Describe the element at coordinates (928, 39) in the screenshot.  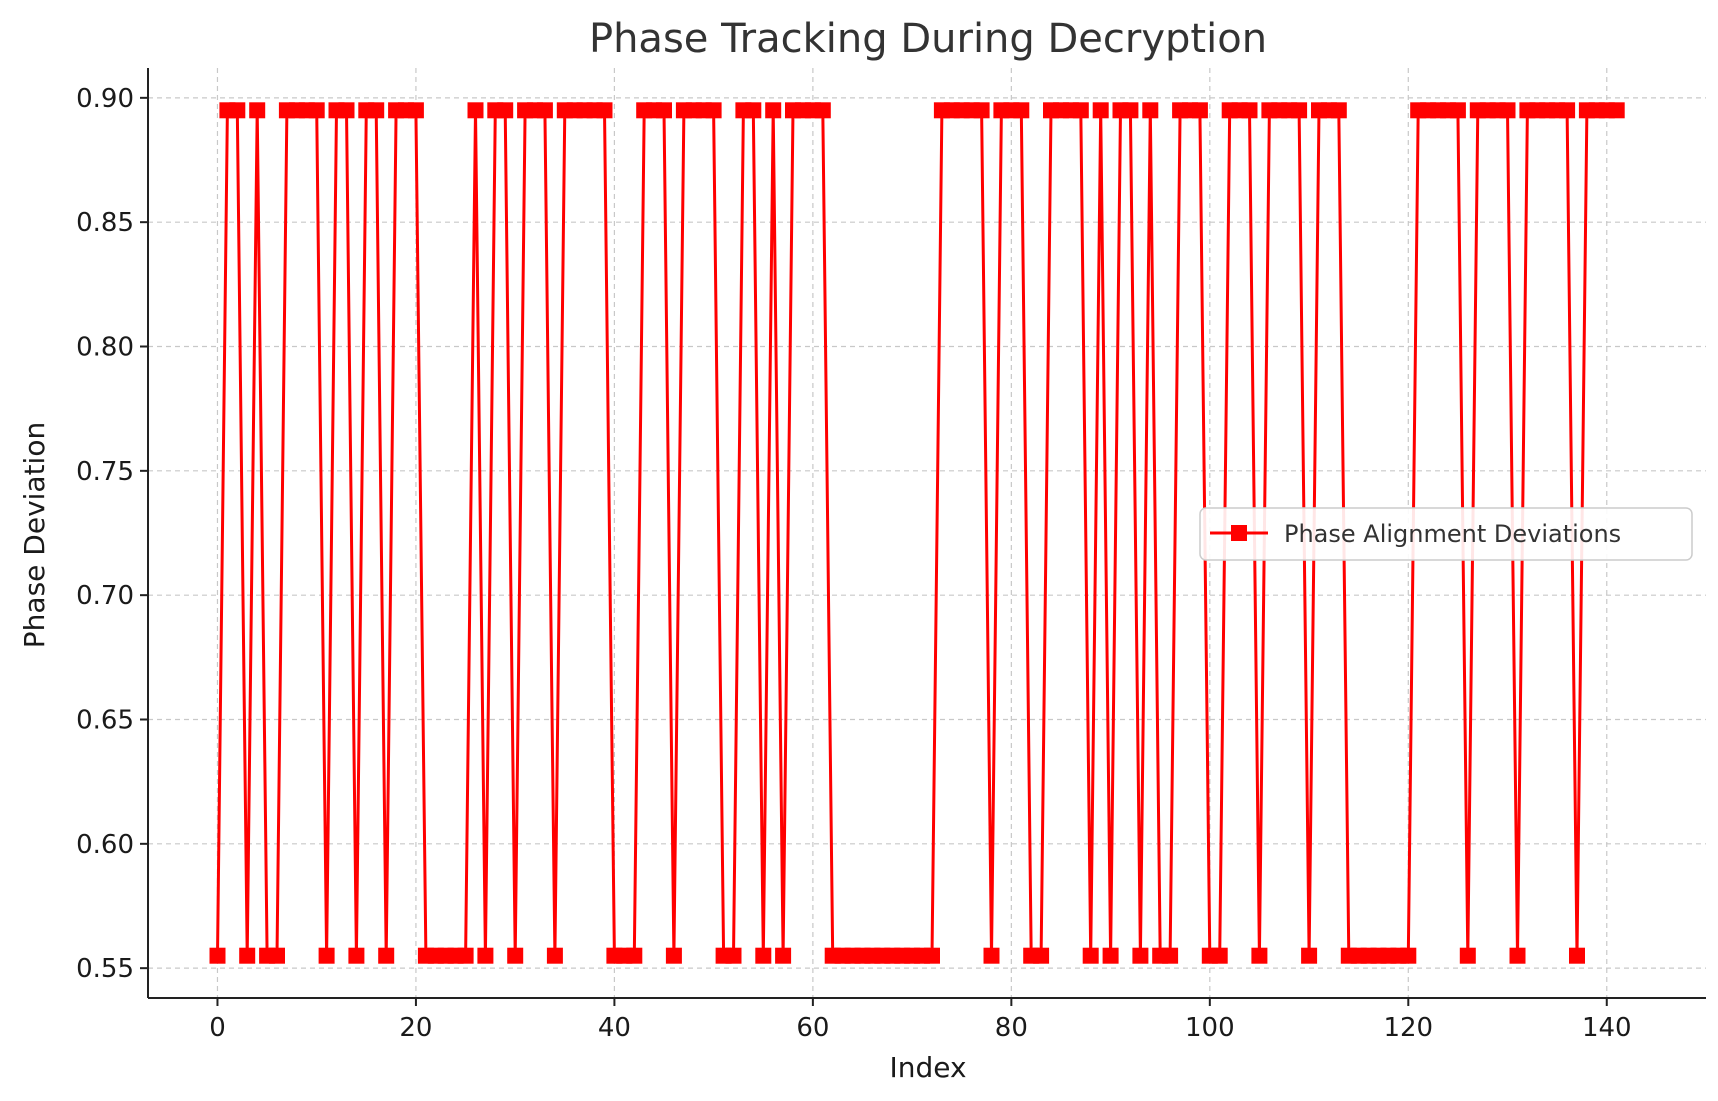
I see `chart-title: Phase Tracking During Decryption` at that location.